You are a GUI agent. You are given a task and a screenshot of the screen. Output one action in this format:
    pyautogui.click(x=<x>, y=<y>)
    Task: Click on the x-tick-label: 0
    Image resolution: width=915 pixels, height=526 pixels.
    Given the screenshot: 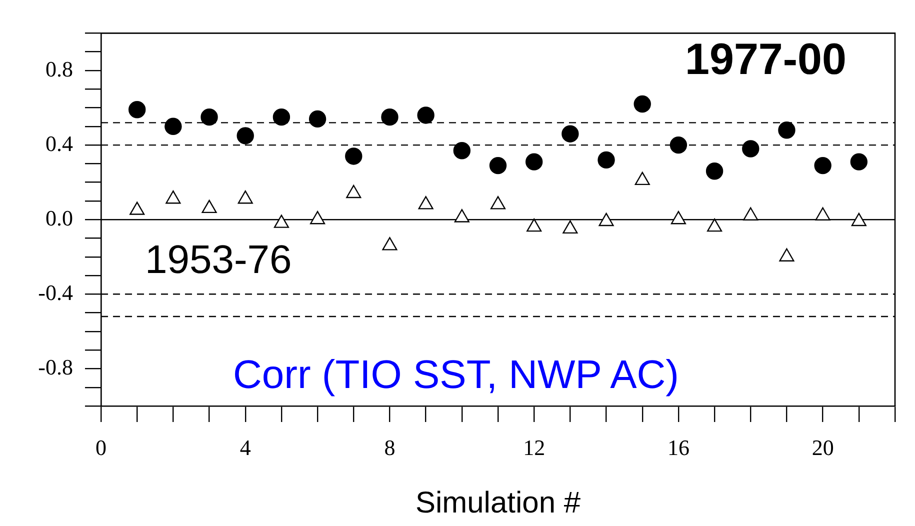 What is the action you would take?
    pyautogui.click(x=101, y=447)
    